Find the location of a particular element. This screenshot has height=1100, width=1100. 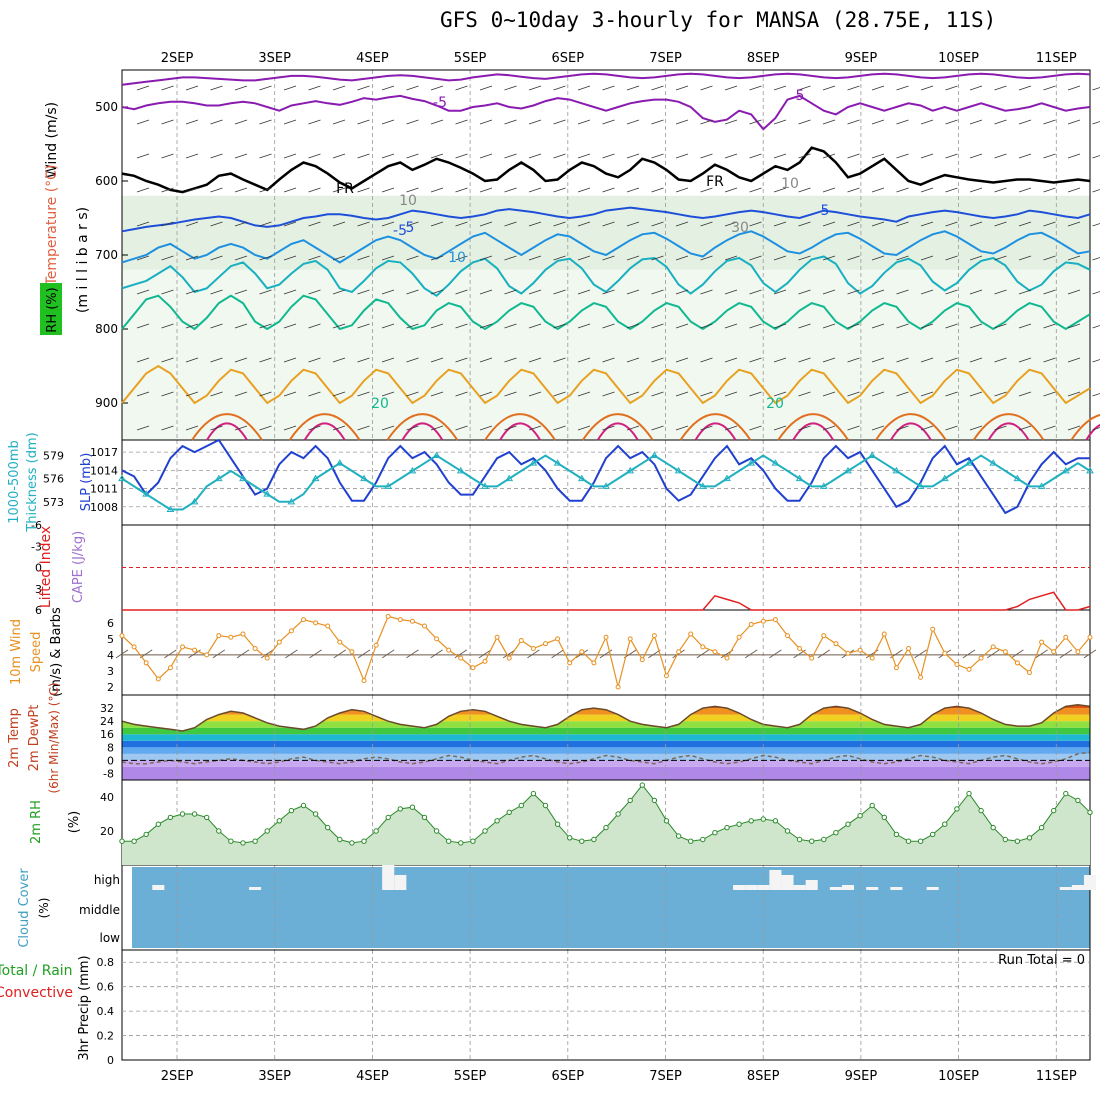

x-tick-label-top: 10SEP is located at coordinates (958, 58).